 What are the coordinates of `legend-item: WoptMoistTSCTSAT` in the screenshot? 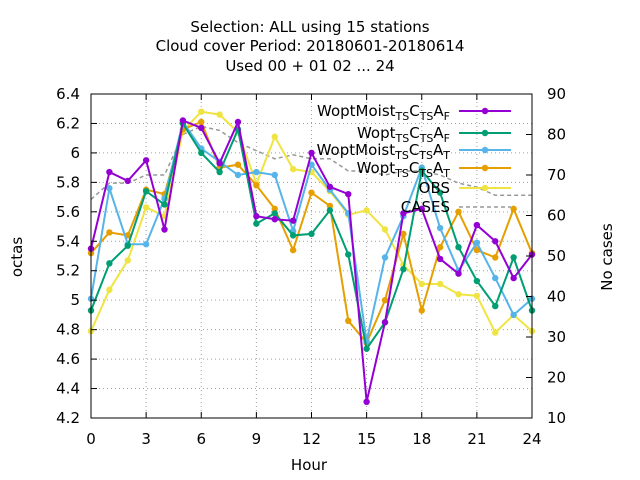 It's located at (414, 151).